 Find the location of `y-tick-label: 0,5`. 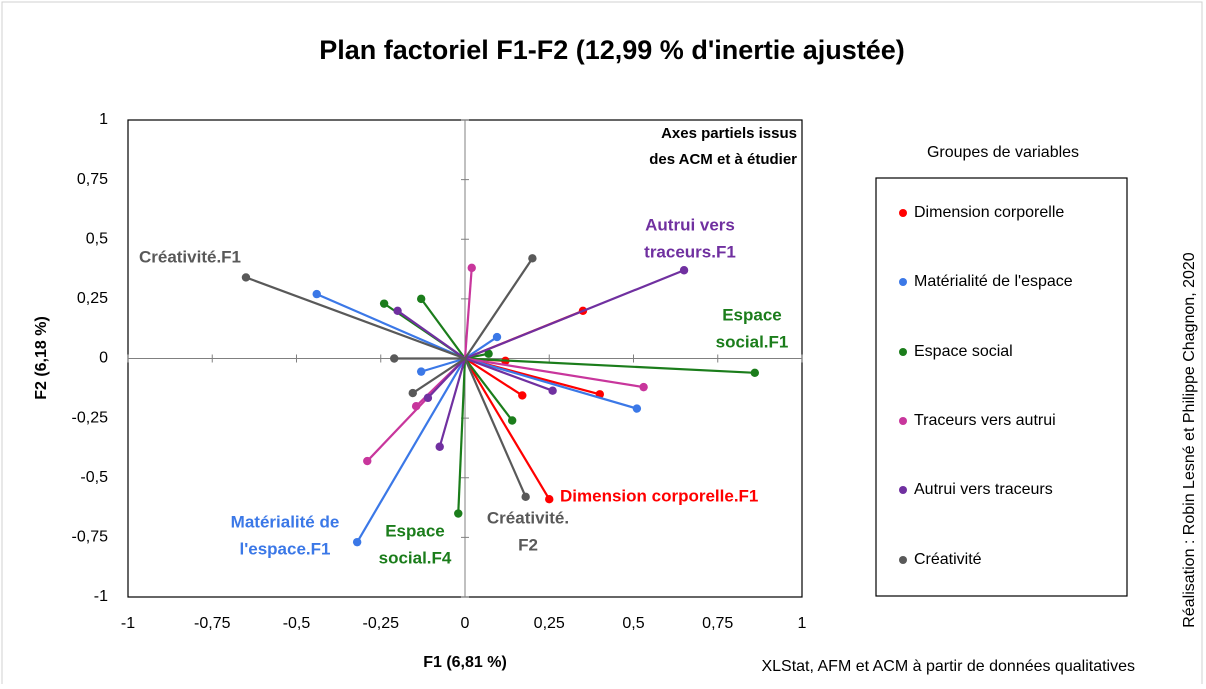

y-tick-label: 0,5 is located at coordinates (97, 238).